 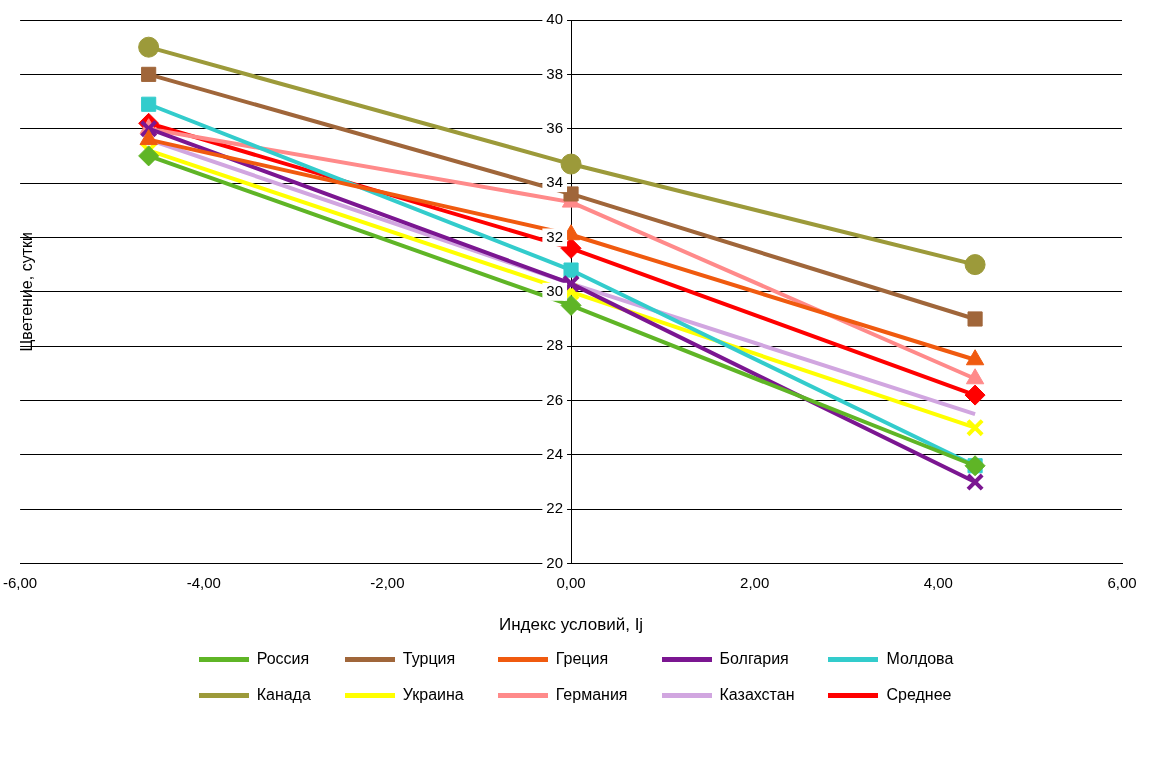 What do you see at coordinates (555, 236) in the screenshot?
I see `y-tick-label: 32` at bounding box center [555, 236].